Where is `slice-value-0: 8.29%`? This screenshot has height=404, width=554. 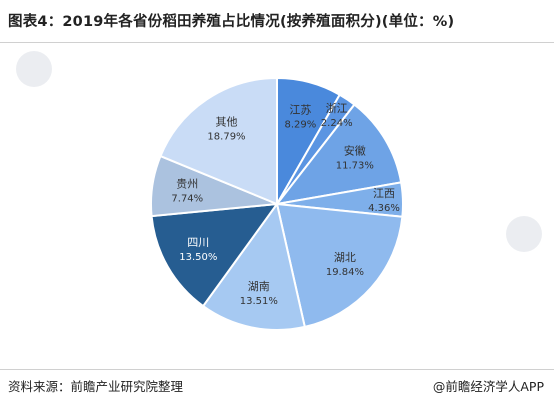 slice-value-0: 8.29% is located at coordinates (301, 124).